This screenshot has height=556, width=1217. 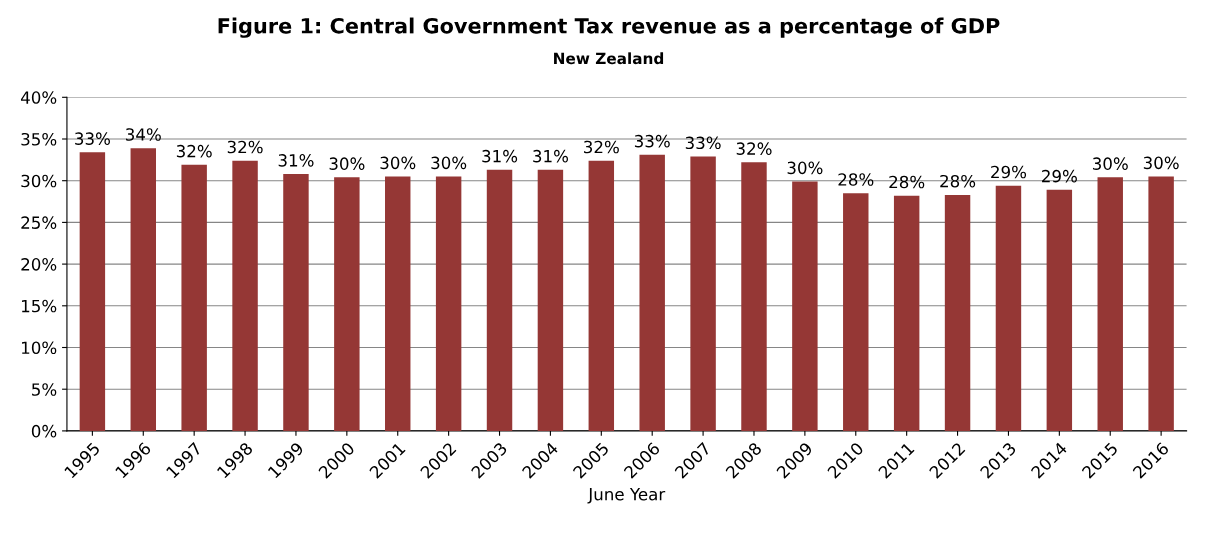 I want to click on y-tick-label: 5%, so click(x=44, y=389).